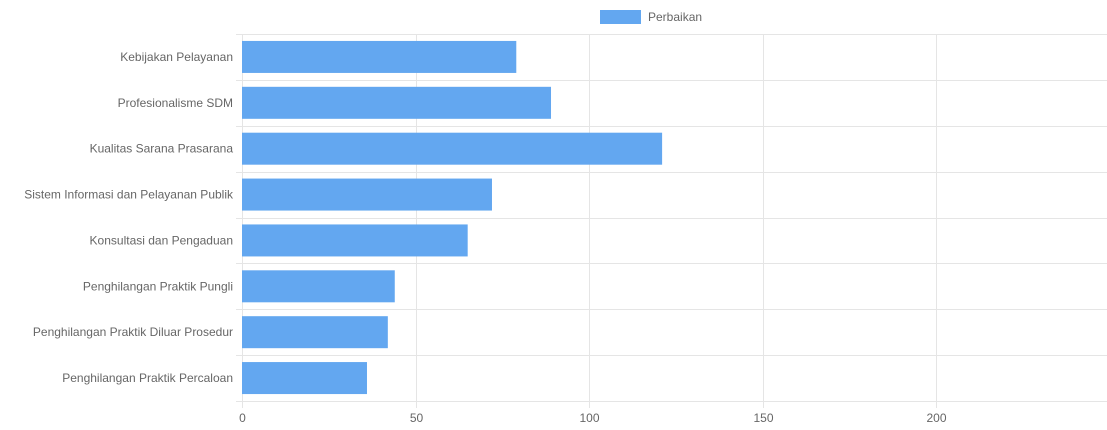 The image size is (1107, 430). Describe the element at coordinates (158, 286) in the screenshot. I see `category-label: Penghilangan Praktik Pungli` at that location.